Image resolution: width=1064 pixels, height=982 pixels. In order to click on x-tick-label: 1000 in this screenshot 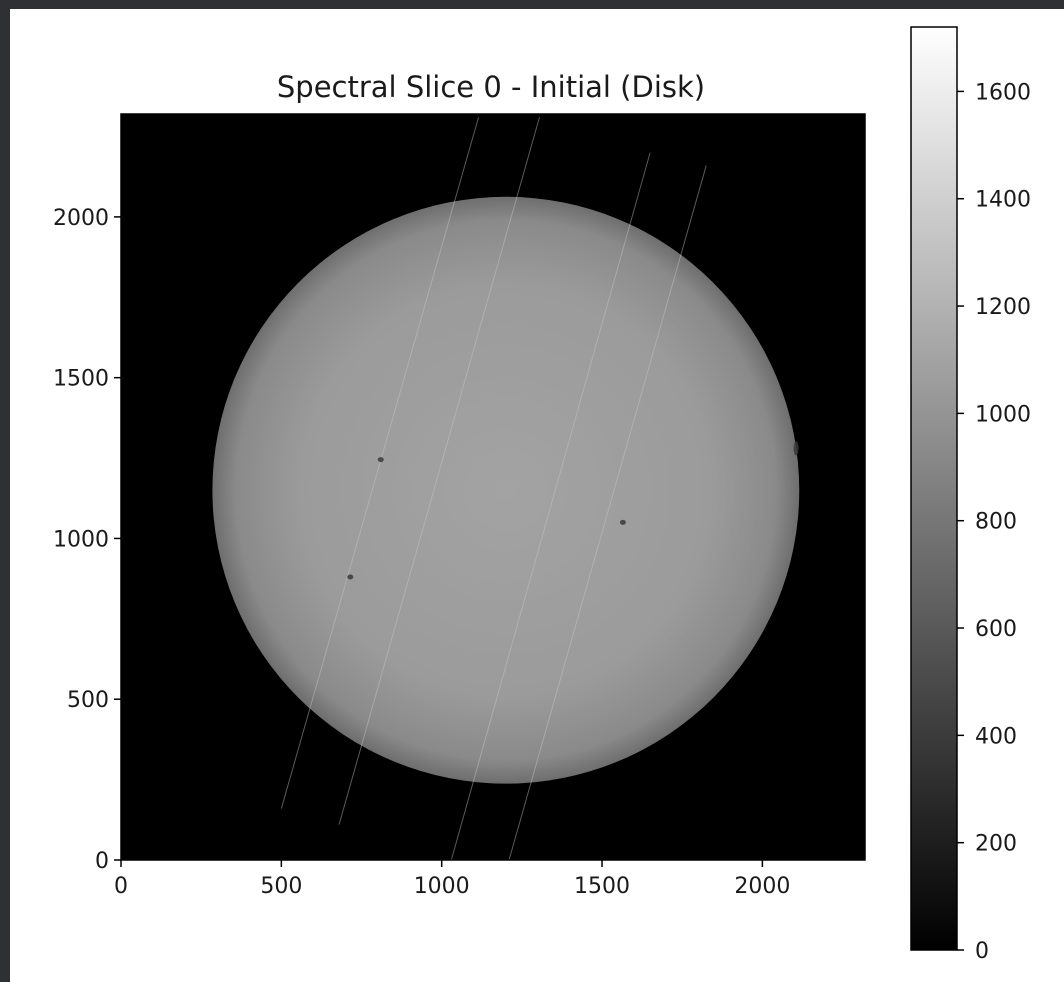, I will do `click(442, 886)`.